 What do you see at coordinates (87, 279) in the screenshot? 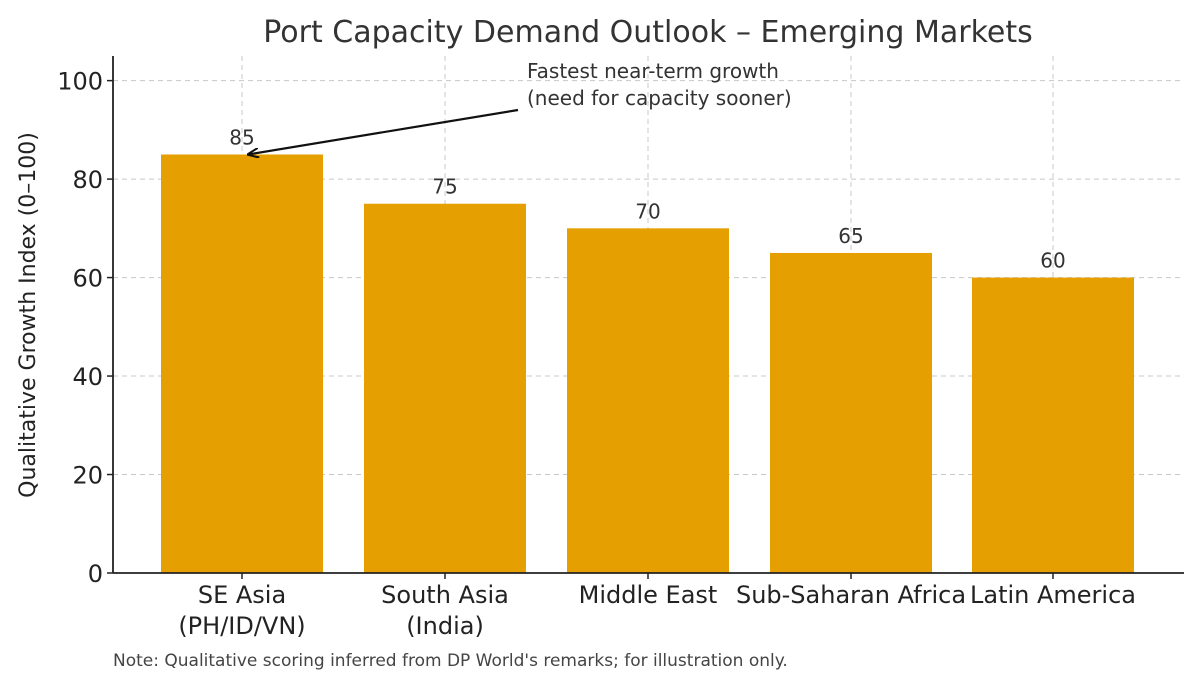
I see `y-tick-label: 60` at bounding box center [87, 279].